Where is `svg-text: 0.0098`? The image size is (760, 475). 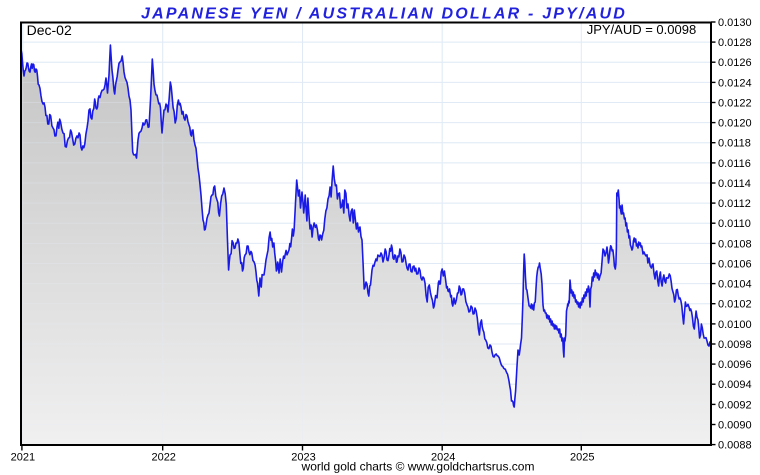
svg-text: 0.0098 is located at coordinates (735, 345).